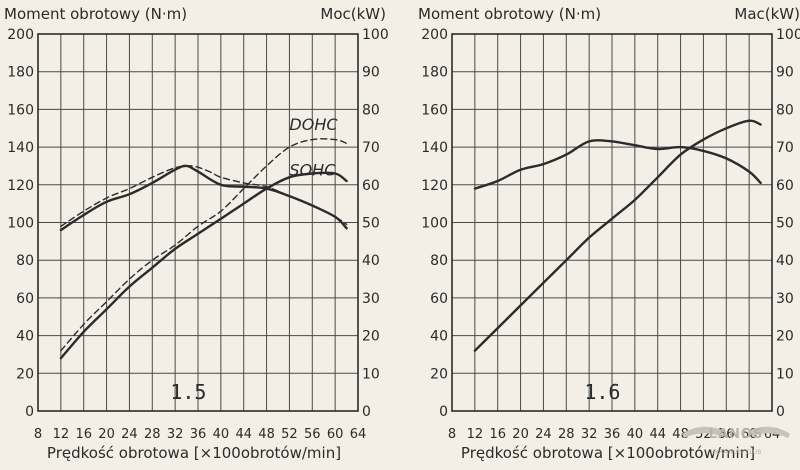 This screenshot has width=800, height=470. I want to click on watermark-brand: LANOS, so click(736, 434).